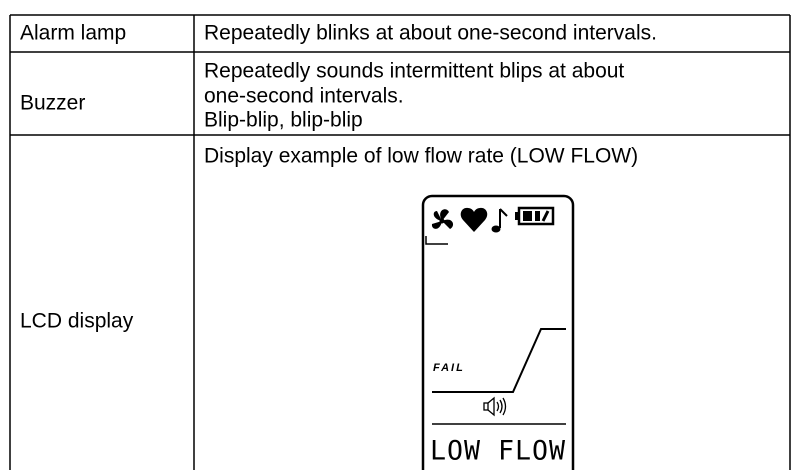 The width and height of the screenshot is (799, 475). I want to click on lcd-status: FAIL, so click(449, 368).